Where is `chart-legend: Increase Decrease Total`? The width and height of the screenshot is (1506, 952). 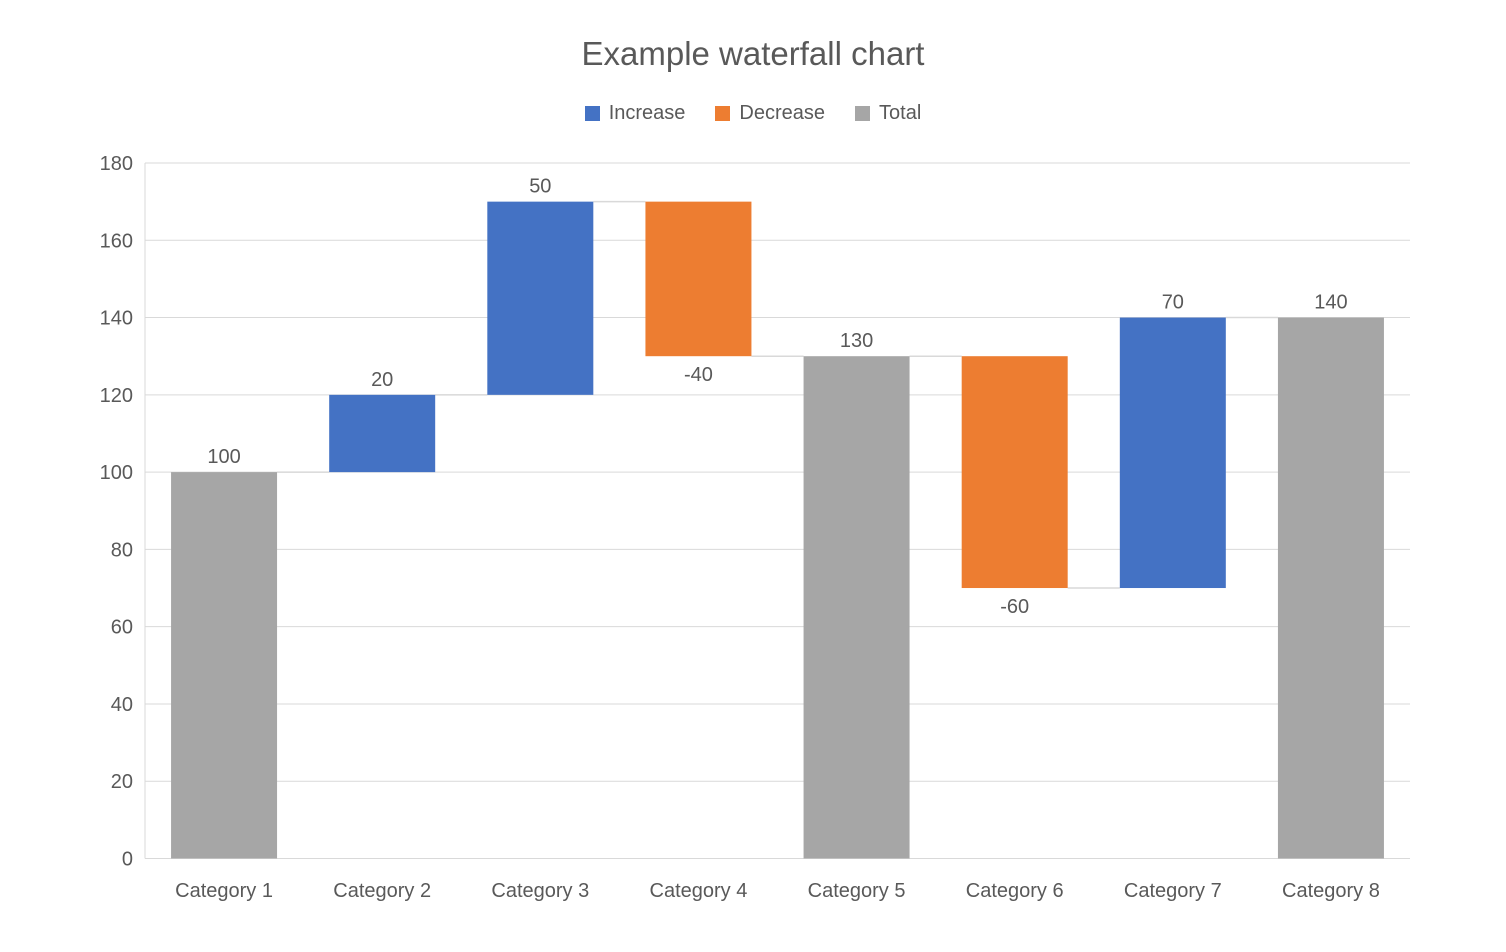 chart-legend: Increase Decrease Total is located at coordinates (753, 113).